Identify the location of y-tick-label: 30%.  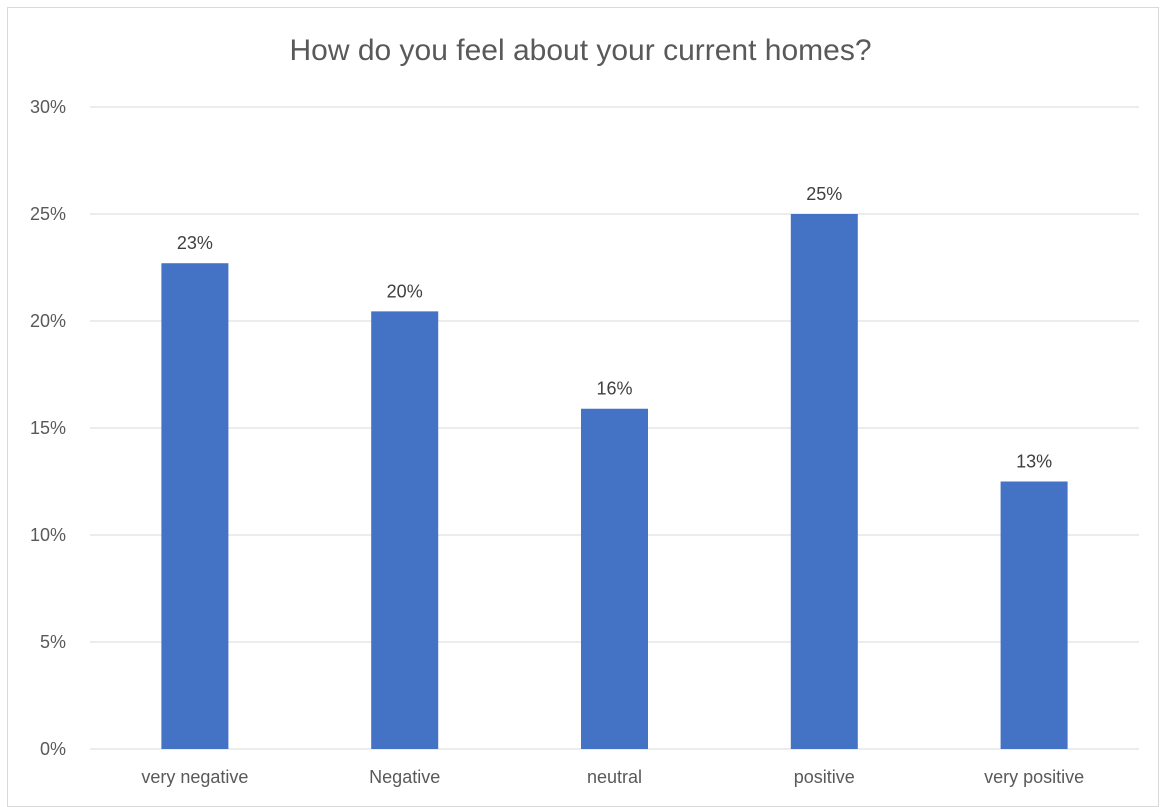
(48, 107).